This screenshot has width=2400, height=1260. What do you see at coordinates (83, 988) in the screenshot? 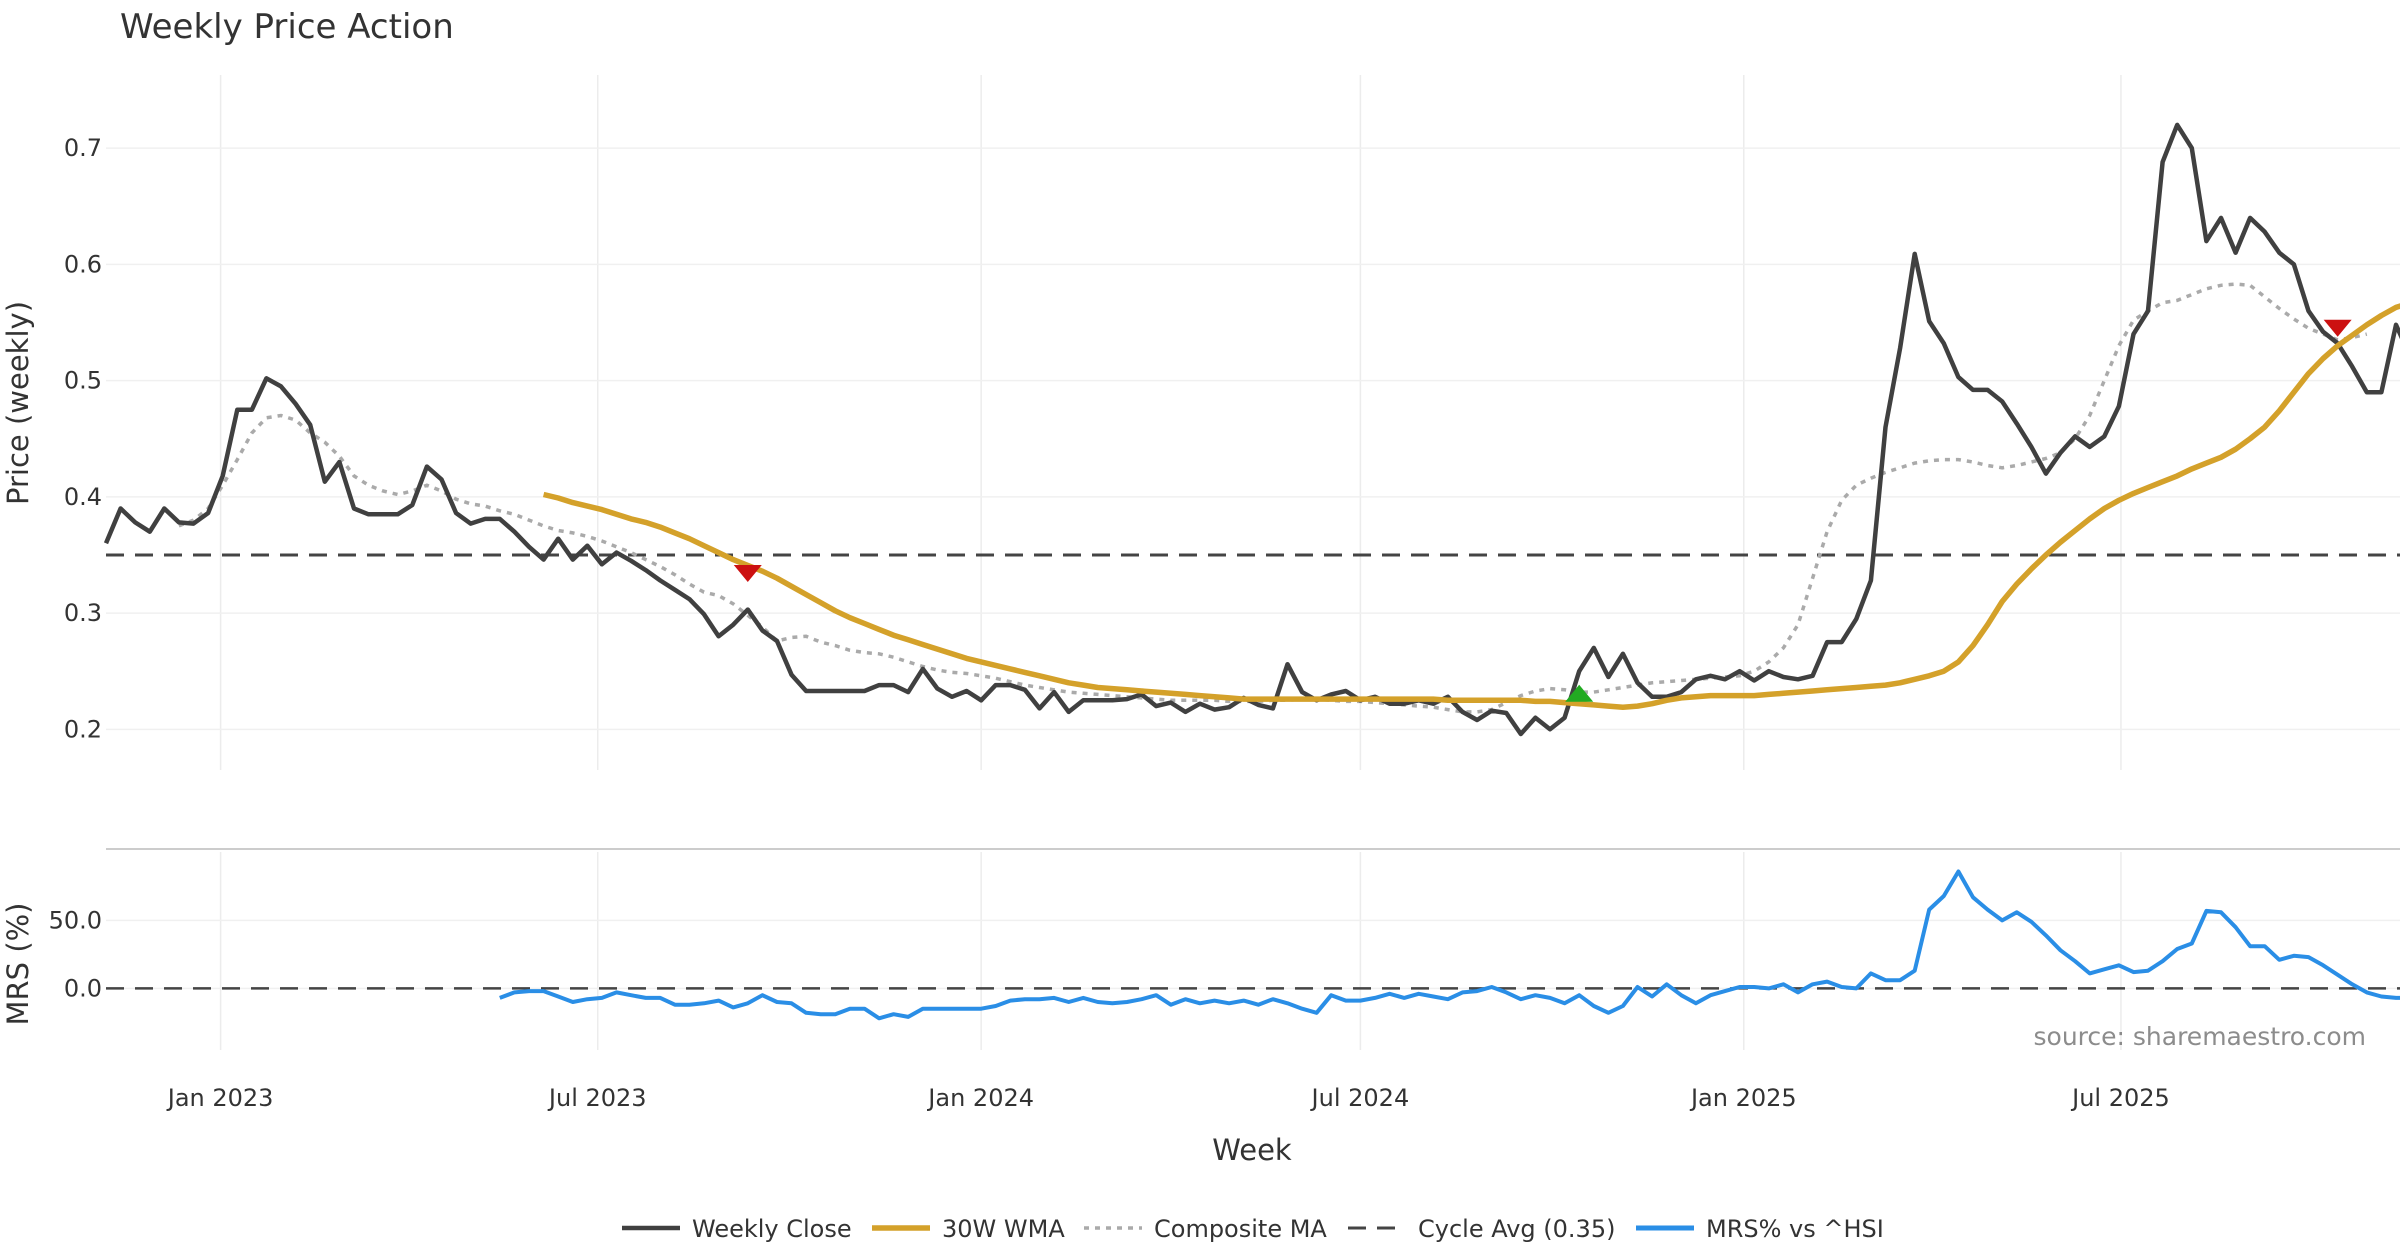
I see `mrs-y-tick-label: 0.0` at bounding box center [83, 988].